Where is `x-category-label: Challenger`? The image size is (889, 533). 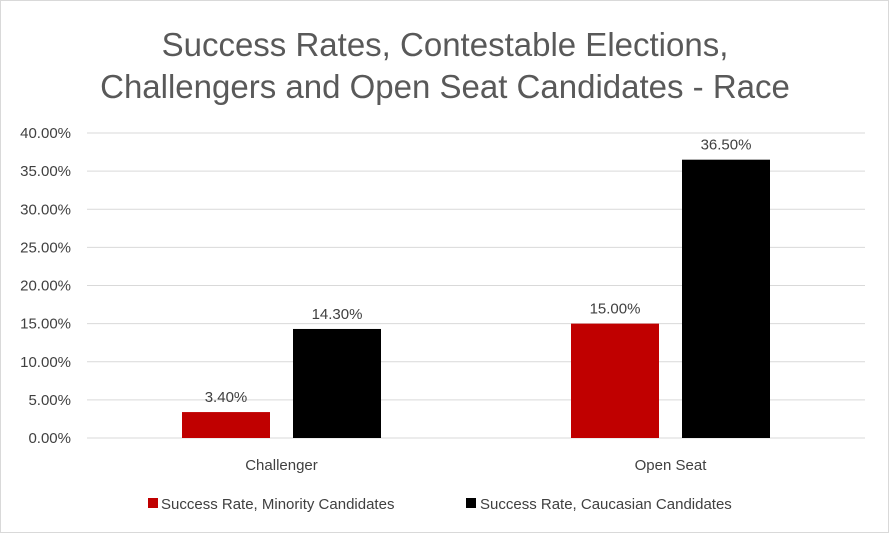 x-category-label: Challenger is located at coordinates (281, 465).